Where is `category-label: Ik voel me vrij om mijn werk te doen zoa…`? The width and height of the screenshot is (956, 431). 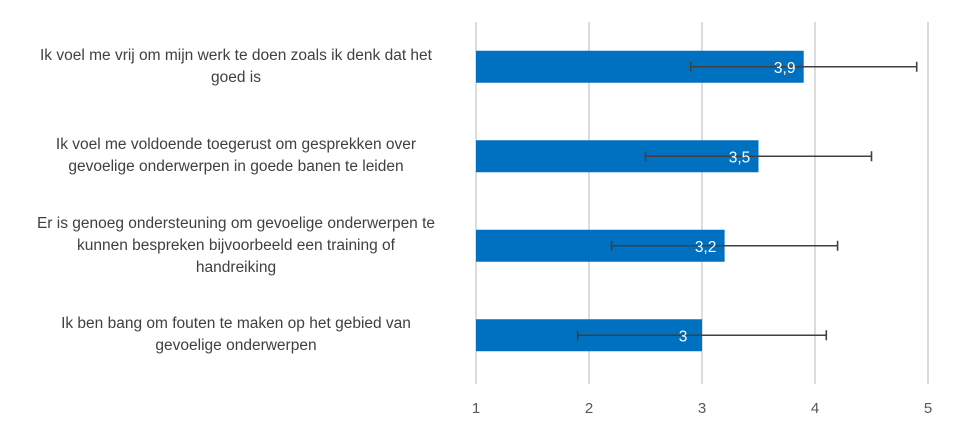 category-label: Ik voel me vrij om mijn werk te doen zoa… is located at coordinates (236, 66).